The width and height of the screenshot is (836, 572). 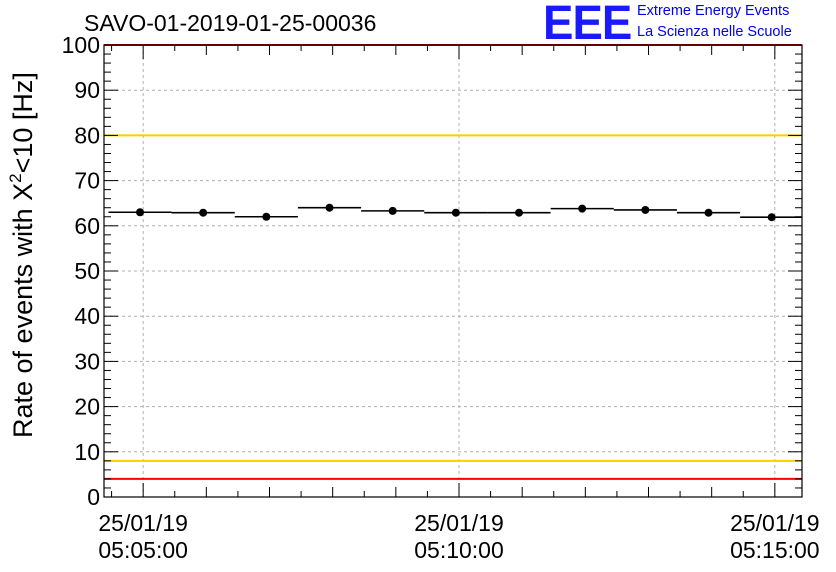 I want to click on data-series, so click(x=455, y=212).